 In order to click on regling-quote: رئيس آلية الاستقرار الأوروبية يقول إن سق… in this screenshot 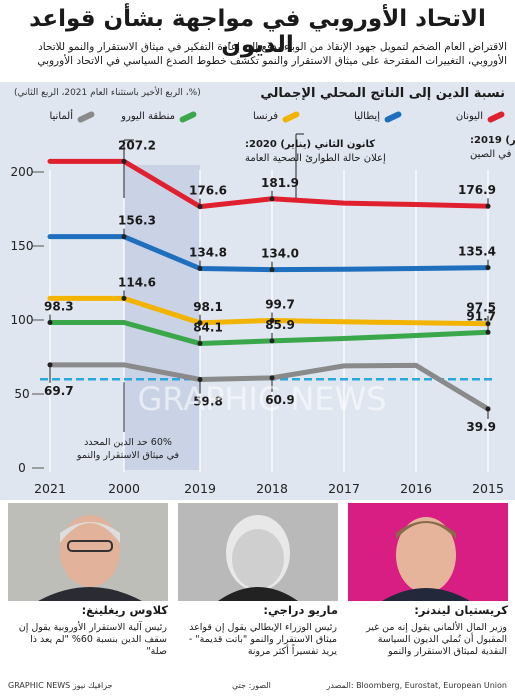, I will do `click(92, 639)`.